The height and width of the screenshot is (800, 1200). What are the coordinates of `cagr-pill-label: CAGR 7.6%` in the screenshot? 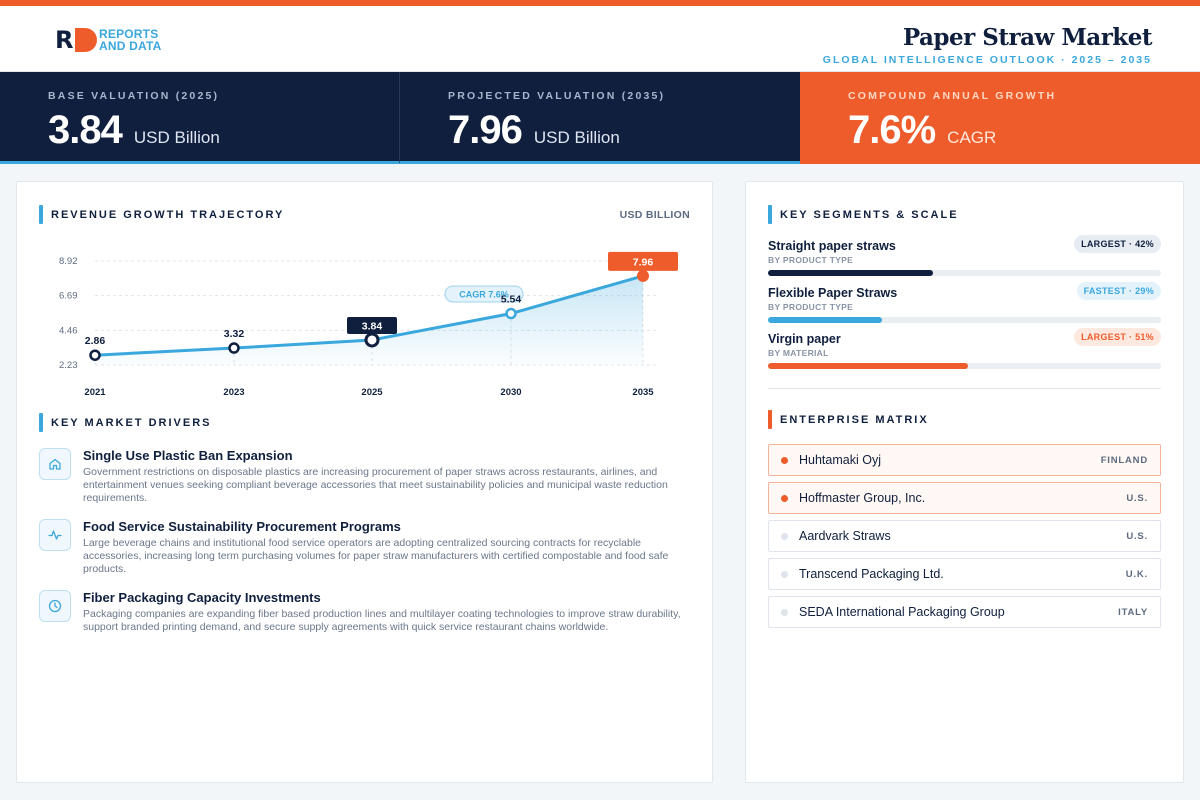 It's located at (484, 295).